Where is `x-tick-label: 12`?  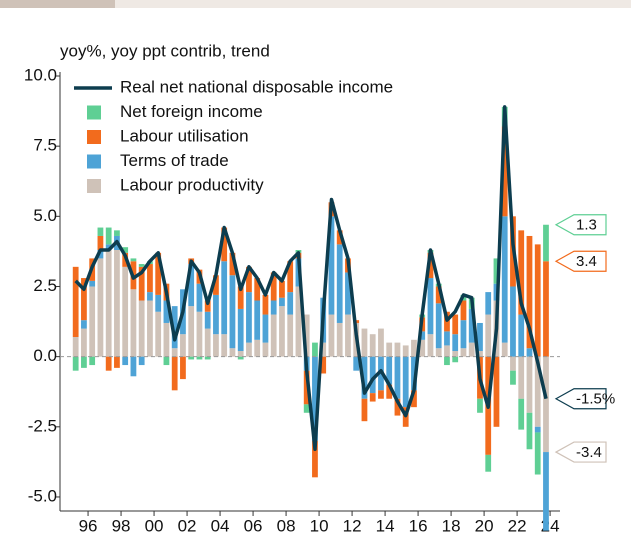
x-tick-label: 12 is located at coordinates (352, 525).